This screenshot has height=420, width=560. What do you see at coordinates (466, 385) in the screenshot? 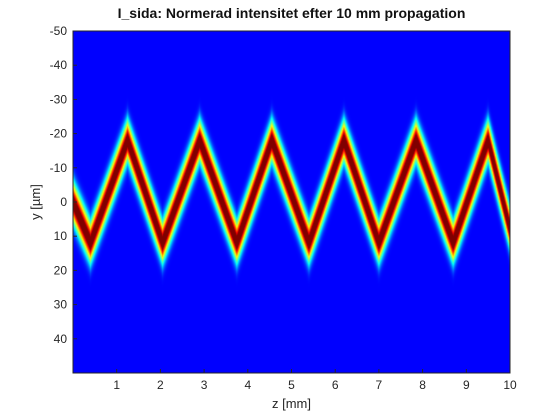
I see `x-tick-label: 9` at bounding box center [466, 385].